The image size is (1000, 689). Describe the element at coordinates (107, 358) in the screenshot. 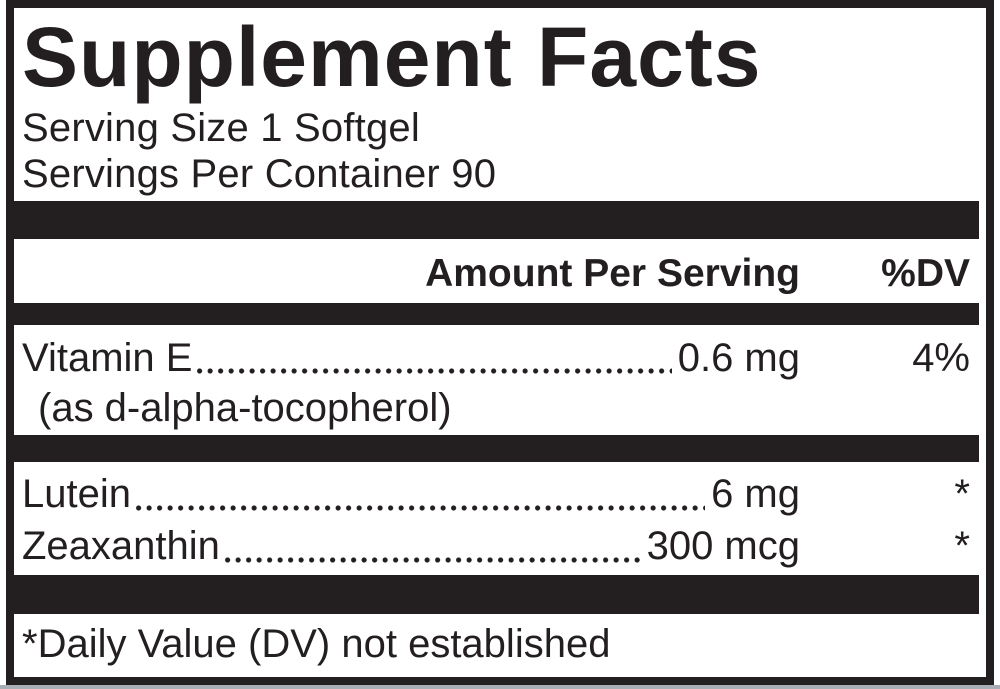

I see `nutrient-name: Vitamin E` at that location.